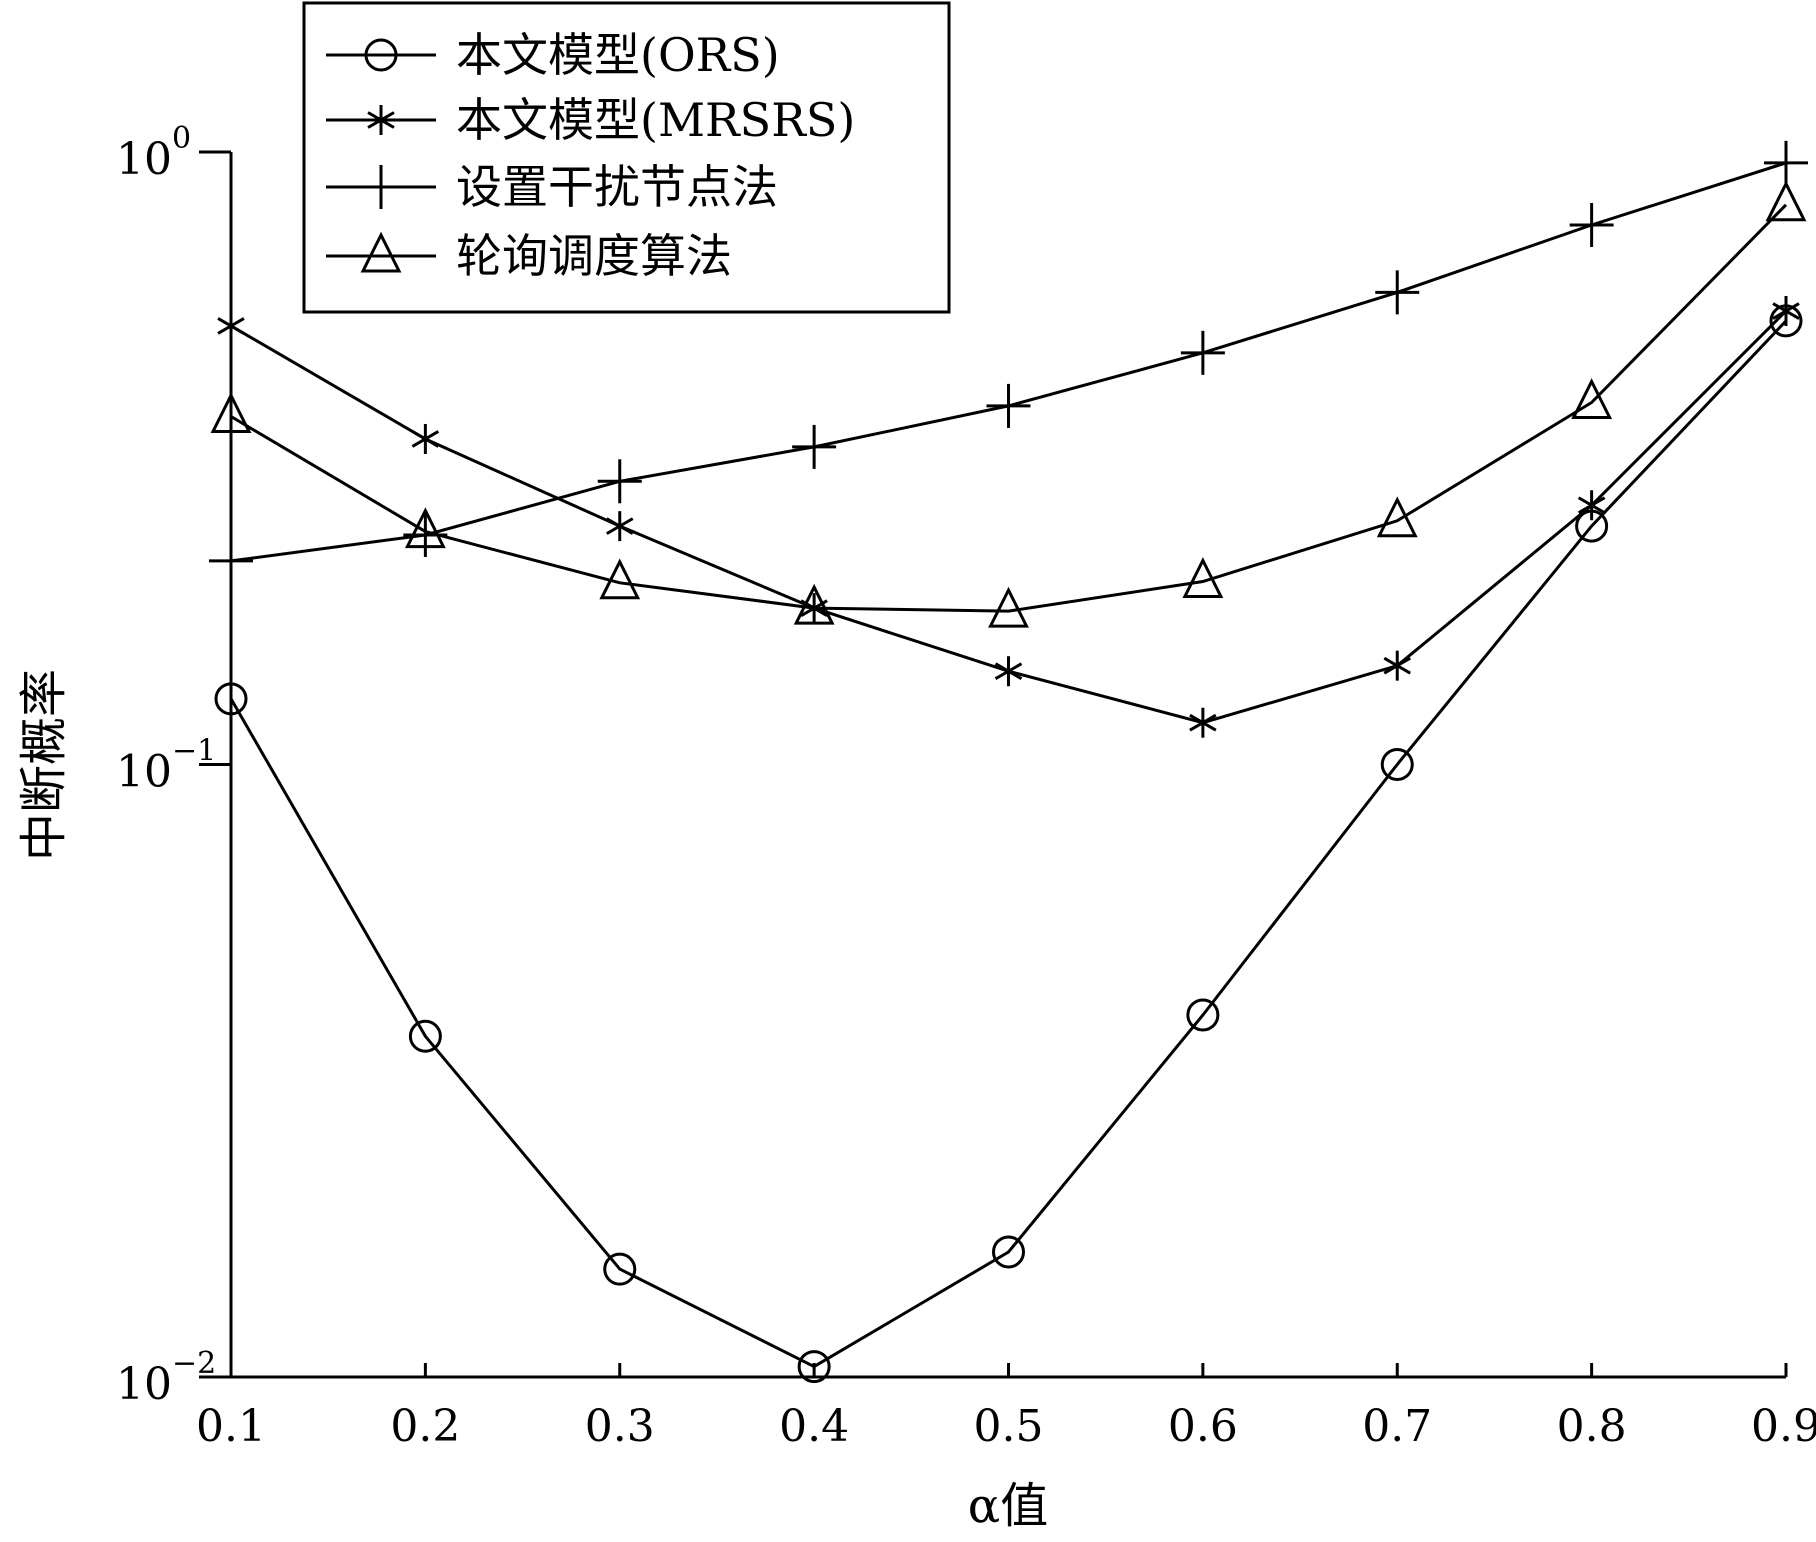 The image size is (1816, 1542). What do you see at coordinates (1592, 1426) in the screenshot?
I see `x-tick-label: 0.8` at bounding box center [1592, 1426].